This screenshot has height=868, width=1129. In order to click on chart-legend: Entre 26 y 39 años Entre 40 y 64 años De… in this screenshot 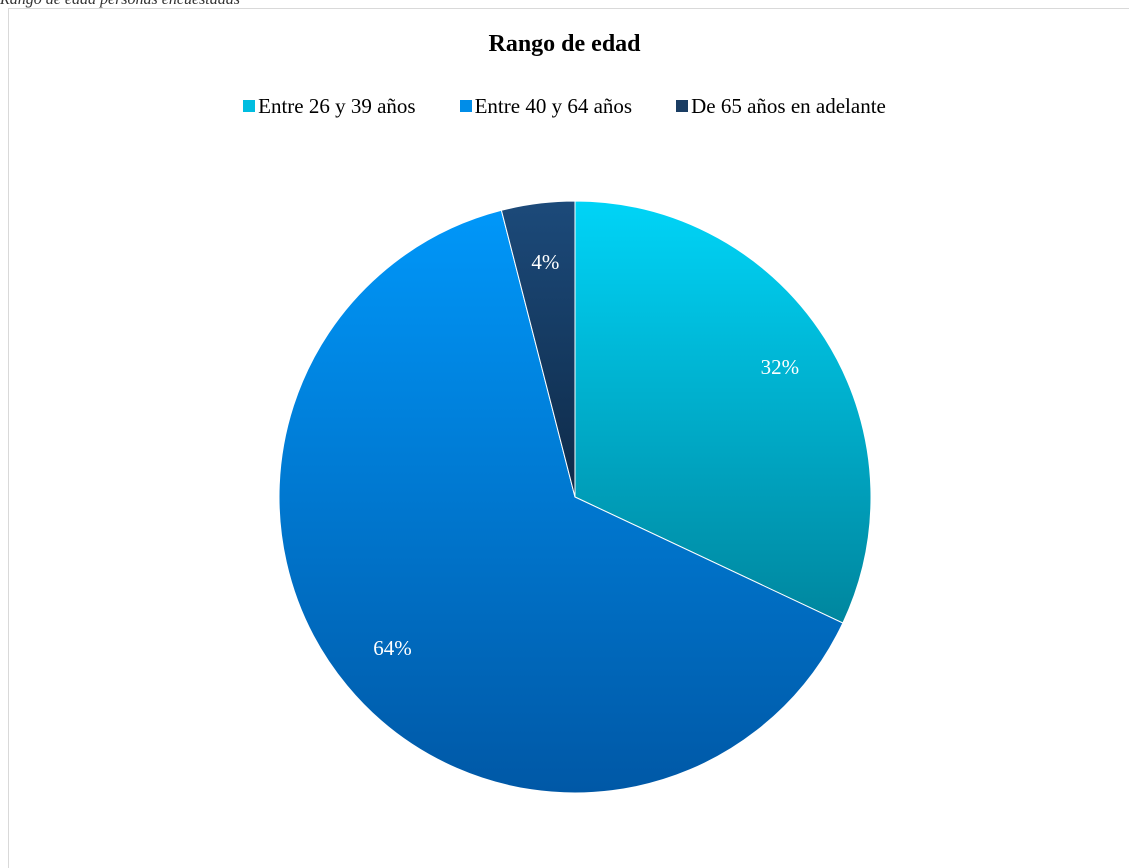, I will do `click(564, 106)`.